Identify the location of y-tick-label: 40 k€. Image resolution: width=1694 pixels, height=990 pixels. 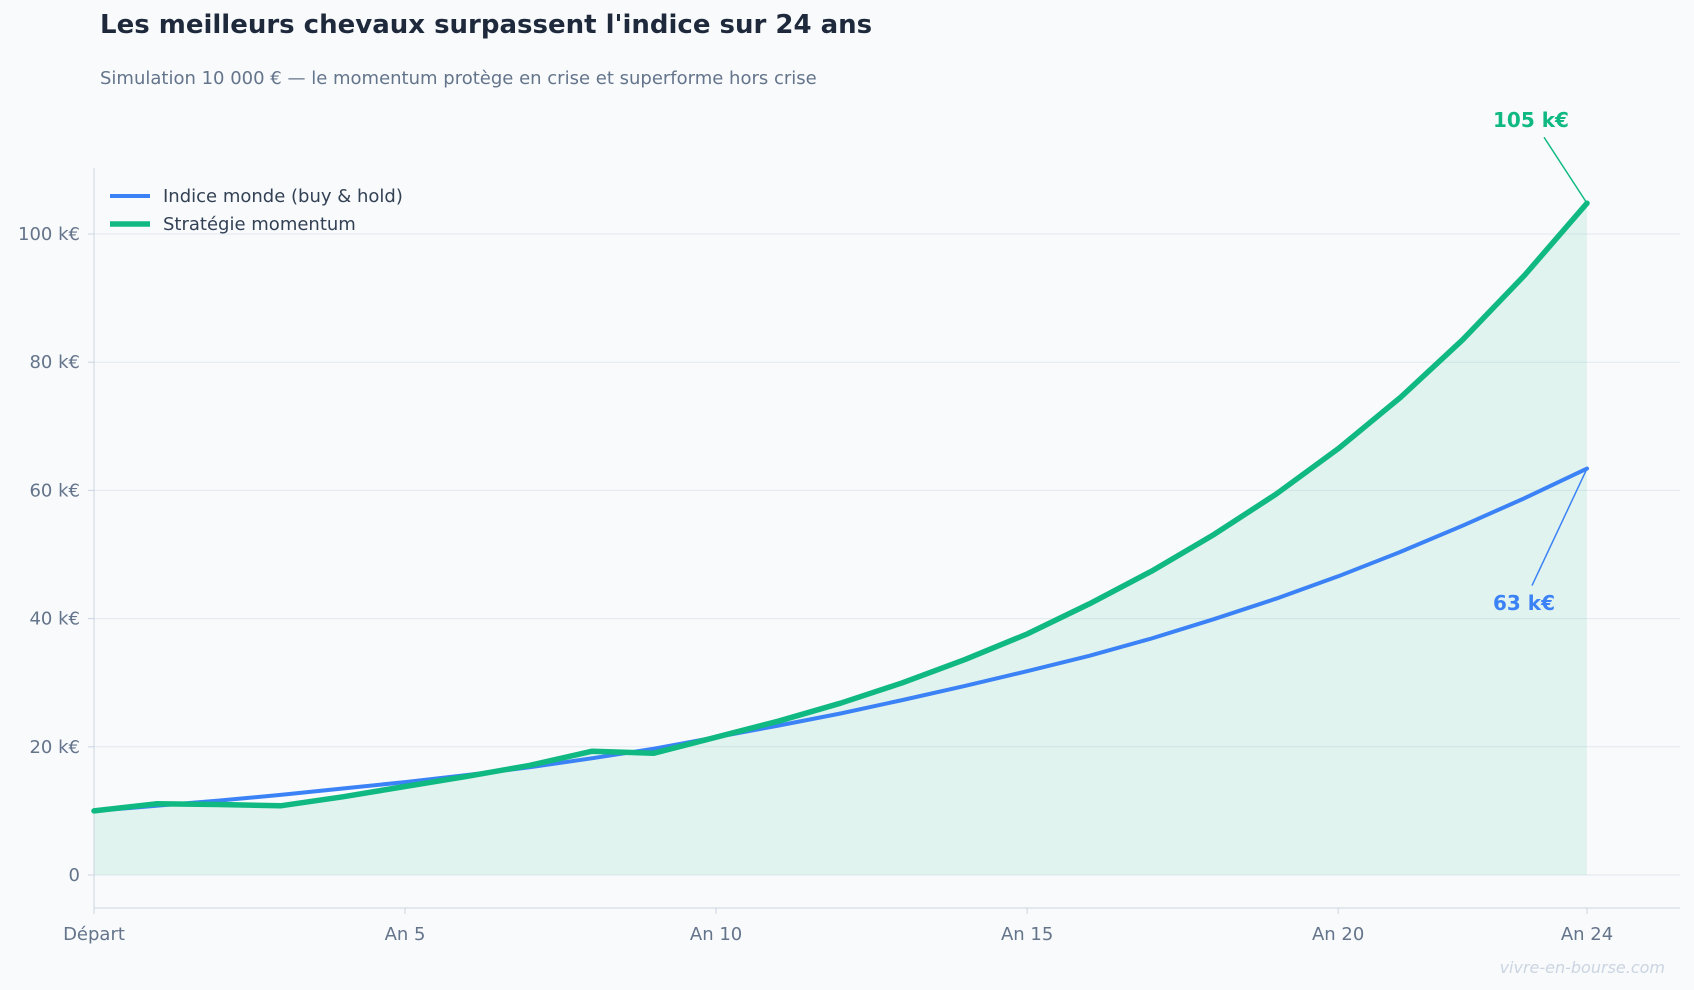
(54, 619).